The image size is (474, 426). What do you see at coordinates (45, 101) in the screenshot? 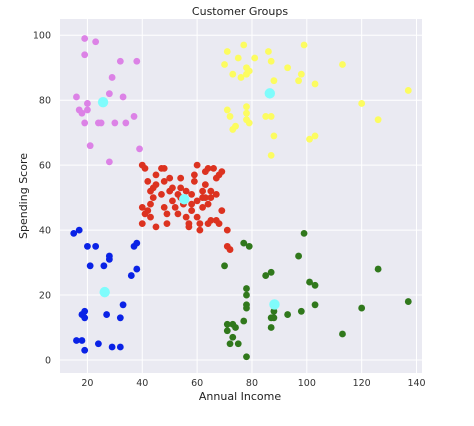
I see `y-tick-label: 80` at bounding box center [45, 101].